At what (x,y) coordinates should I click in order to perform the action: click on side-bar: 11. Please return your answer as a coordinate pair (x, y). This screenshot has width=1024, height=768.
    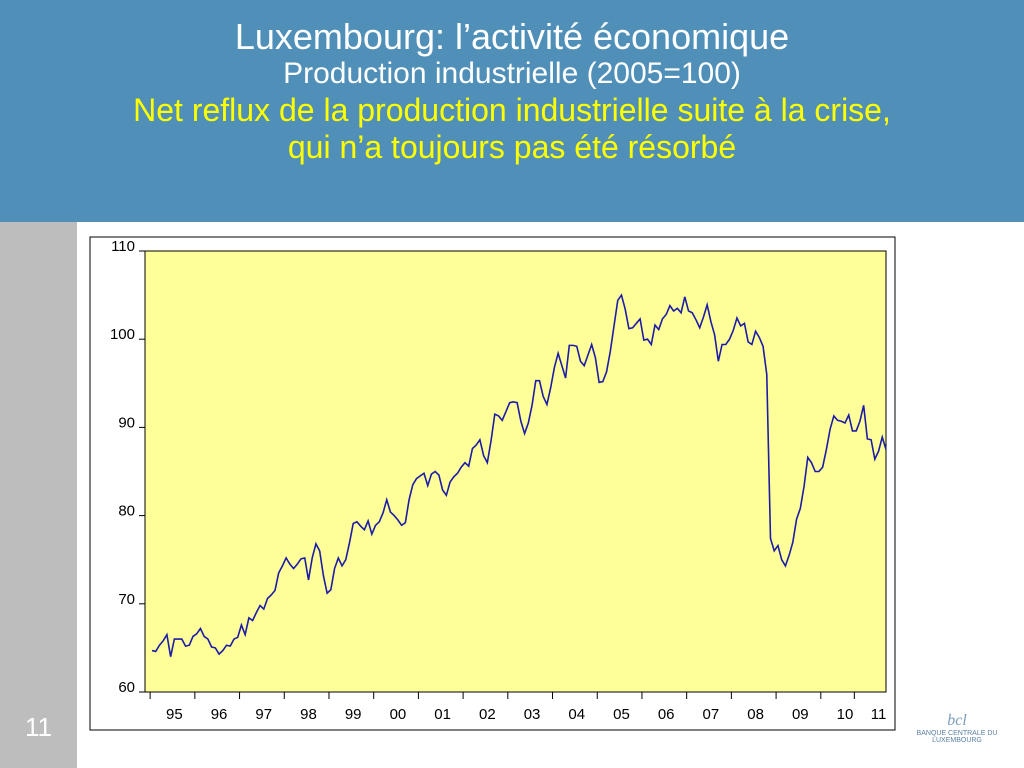
    Looking at the image, I should click on (38, 495).